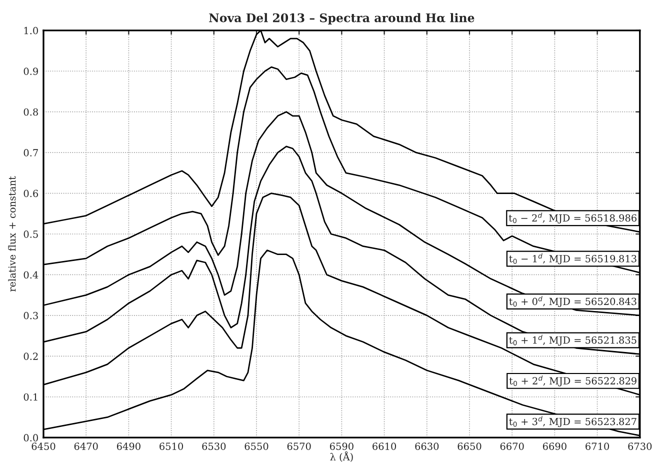  Describe the element at coordinates (31, 30) in the screenshot. I see `y-tick-label: 1.0` at that location.